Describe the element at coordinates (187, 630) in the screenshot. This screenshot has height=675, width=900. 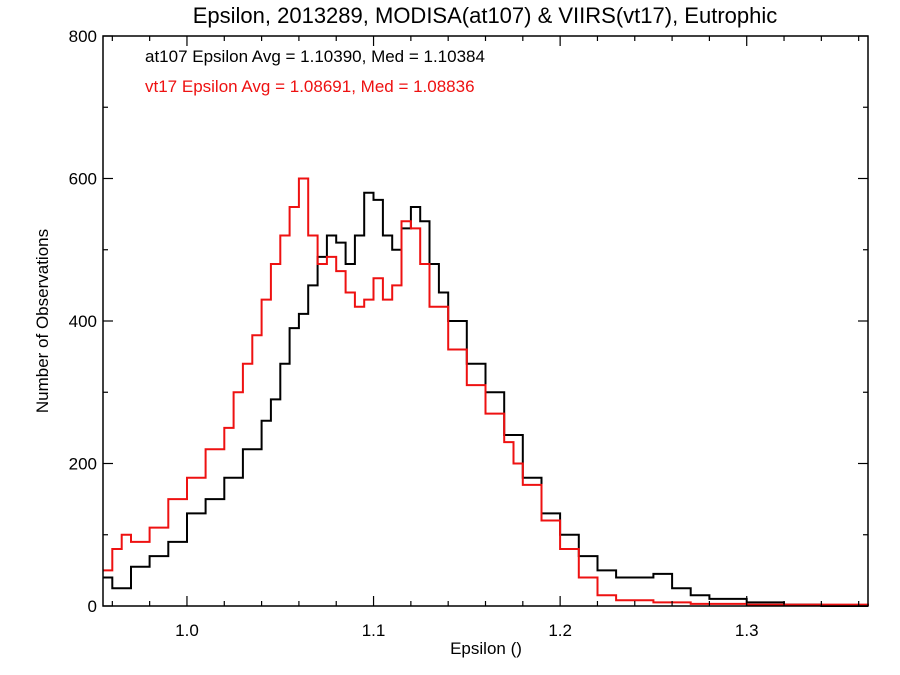
I see `x-tick-label: 1.0` at that location.